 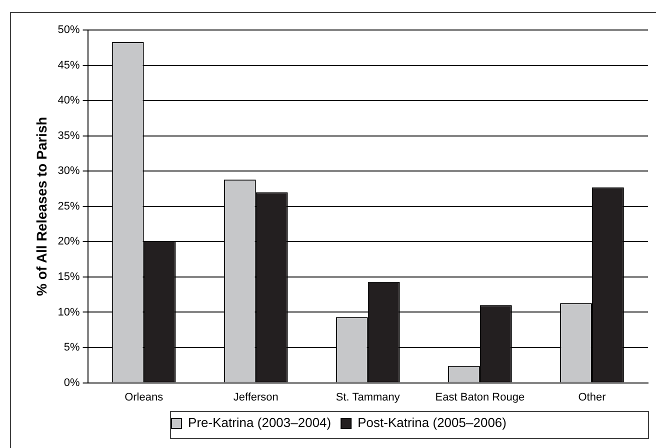 I want to click on y-tick-label: 40%, so click(x=69, y=100).